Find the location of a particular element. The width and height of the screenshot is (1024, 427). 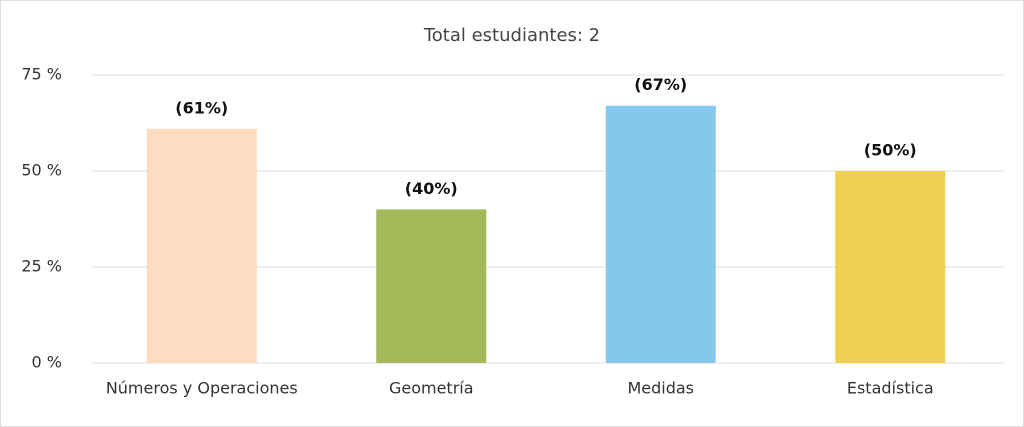

y-tick-label: 25 % is located at coordinates (41, 266).